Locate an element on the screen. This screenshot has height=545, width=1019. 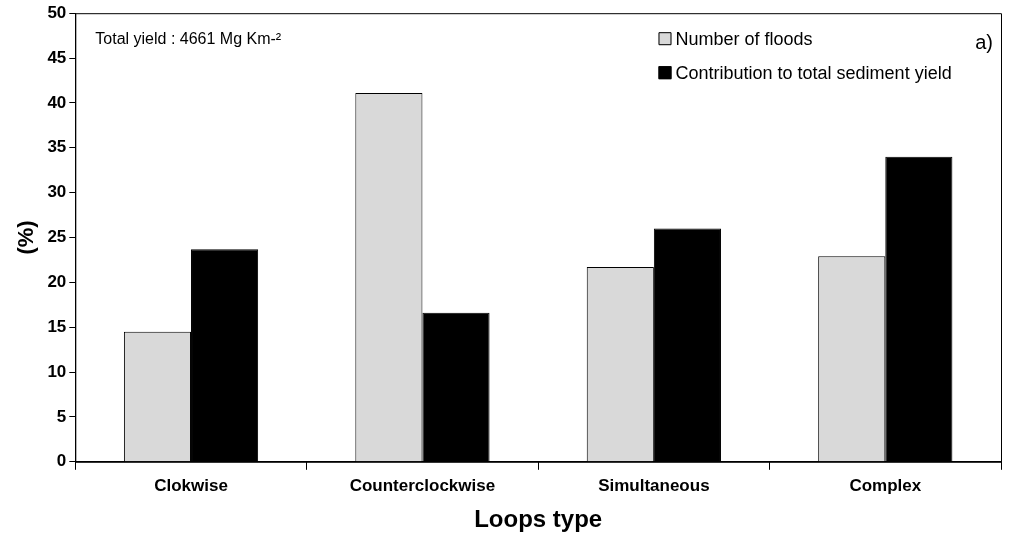
x-tick-label: Simultaneous is located at coordinates (654, 485).